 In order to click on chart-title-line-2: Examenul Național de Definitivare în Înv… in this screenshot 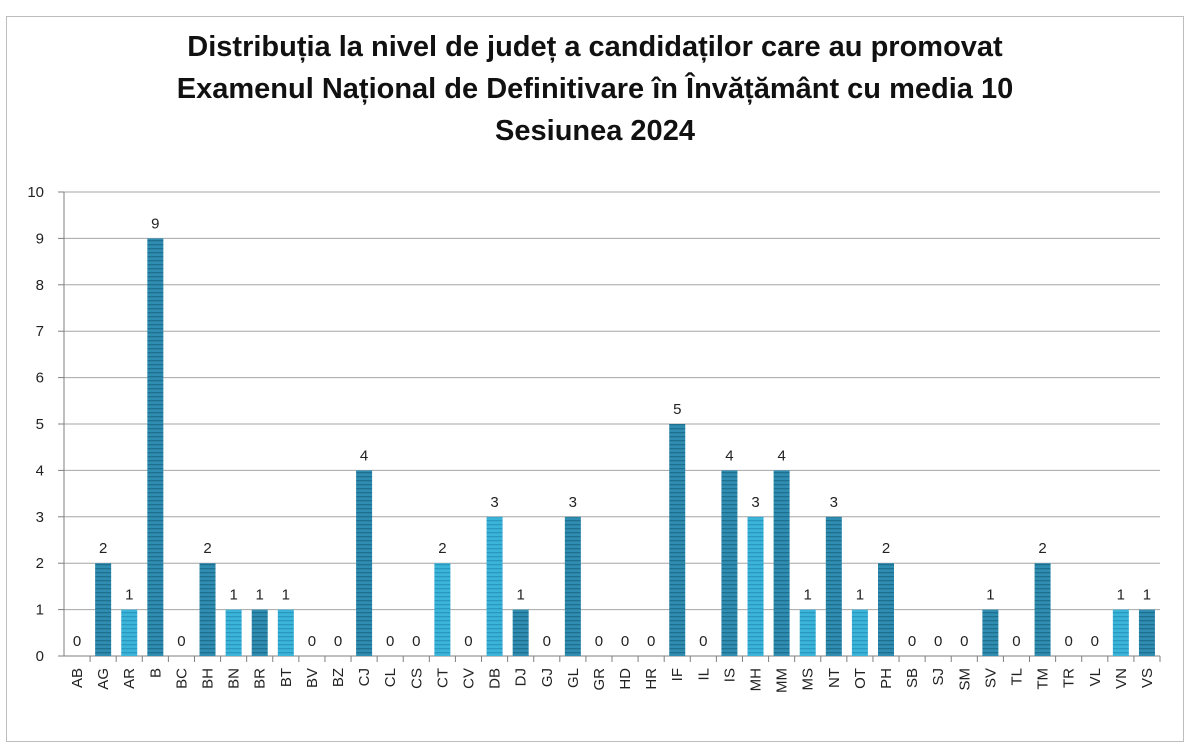, I will do `click(595, 89)`.